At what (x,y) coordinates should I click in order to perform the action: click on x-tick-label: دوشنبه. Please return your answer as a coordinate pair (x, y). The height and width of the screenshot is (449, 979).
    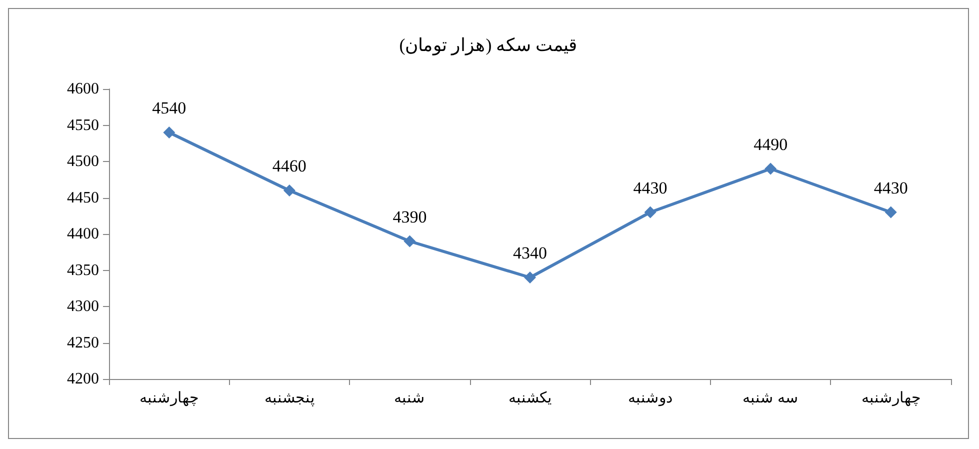
    Looking at the image, I should click on (650, 398).